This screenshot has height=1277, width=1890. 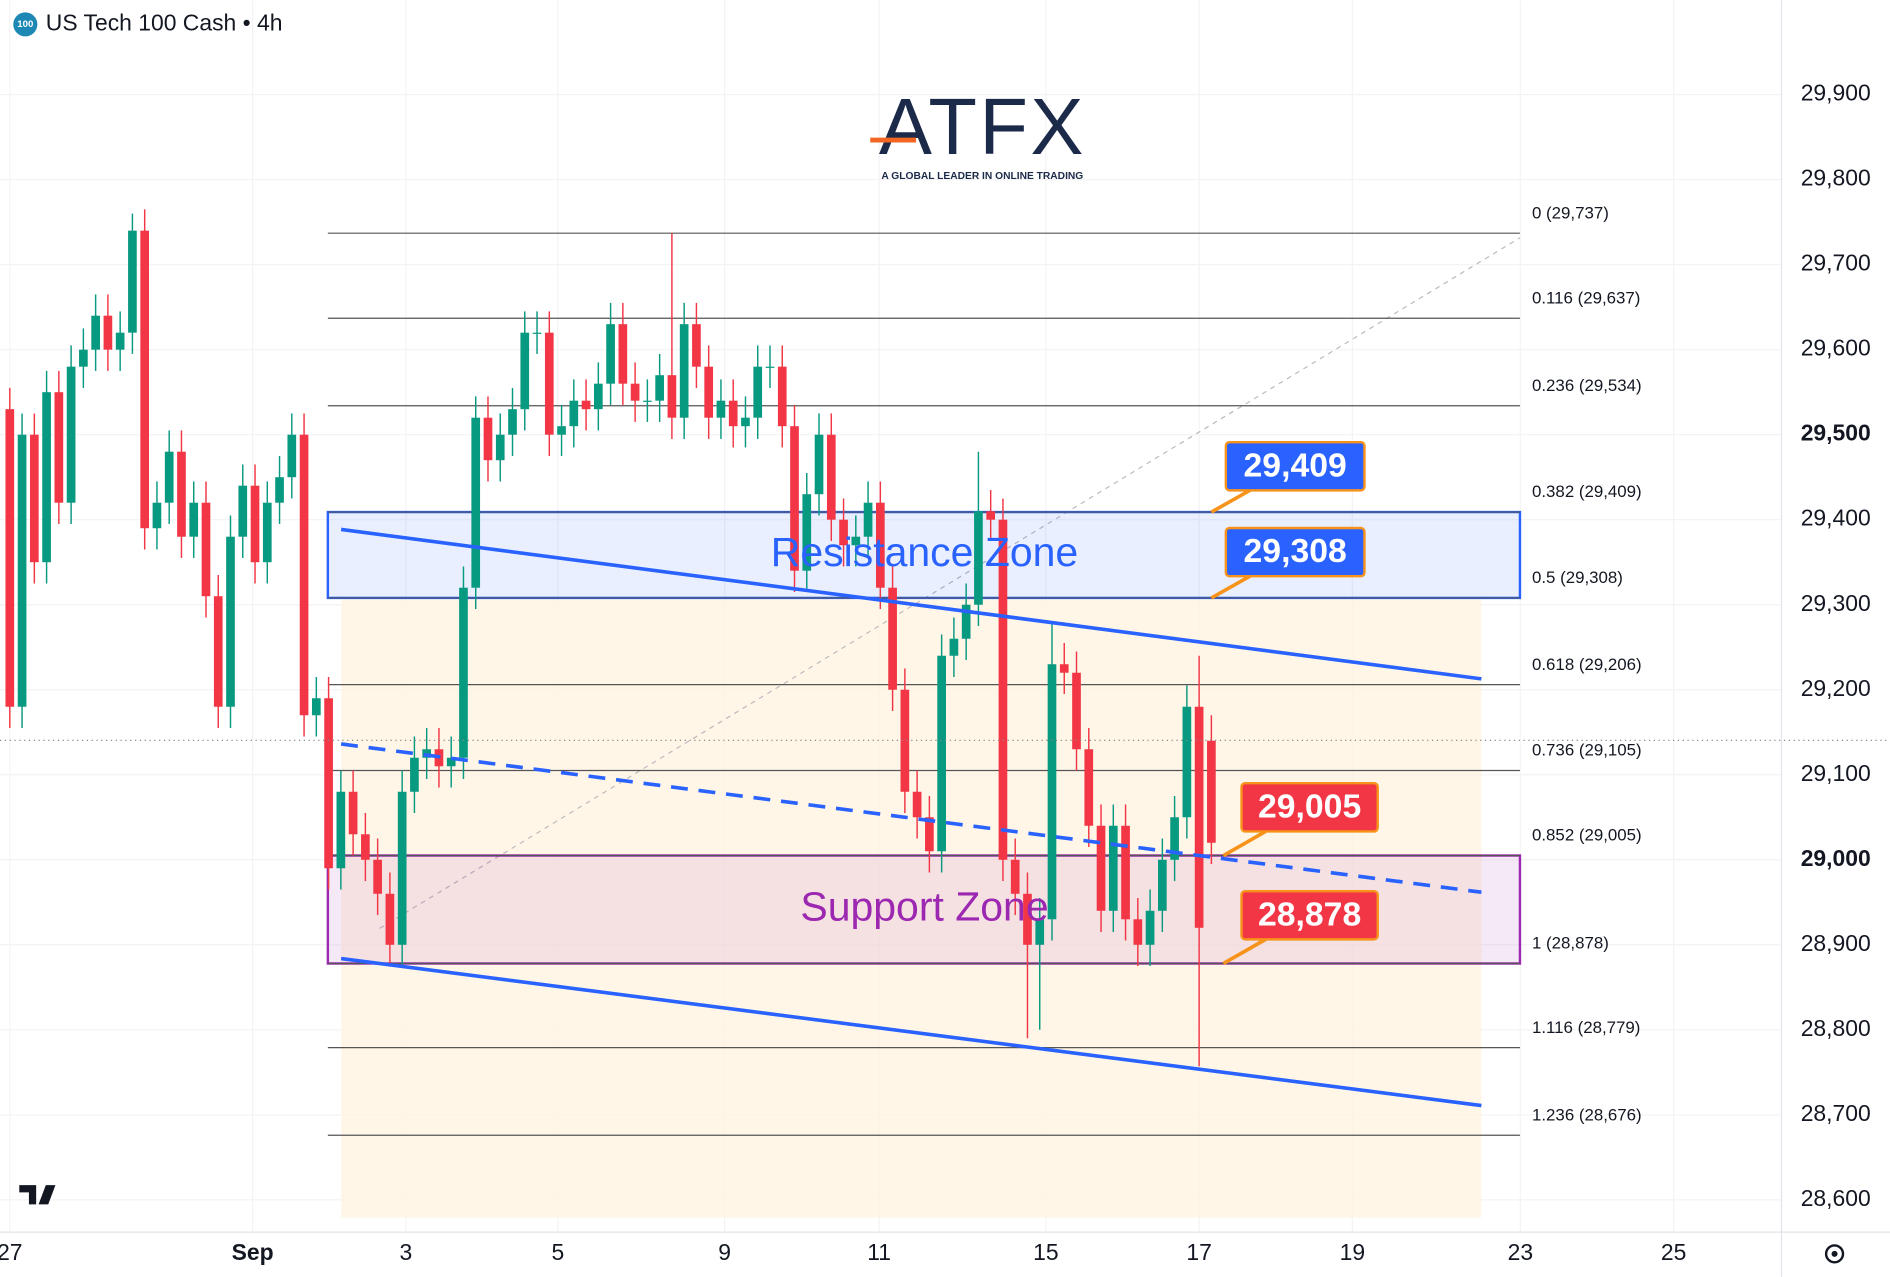 What do you see at coordinates (164, 22) in the screenshot?
I see `chart-title: US Tech 100 Cash • 4h` at bounding box center [164, 22].